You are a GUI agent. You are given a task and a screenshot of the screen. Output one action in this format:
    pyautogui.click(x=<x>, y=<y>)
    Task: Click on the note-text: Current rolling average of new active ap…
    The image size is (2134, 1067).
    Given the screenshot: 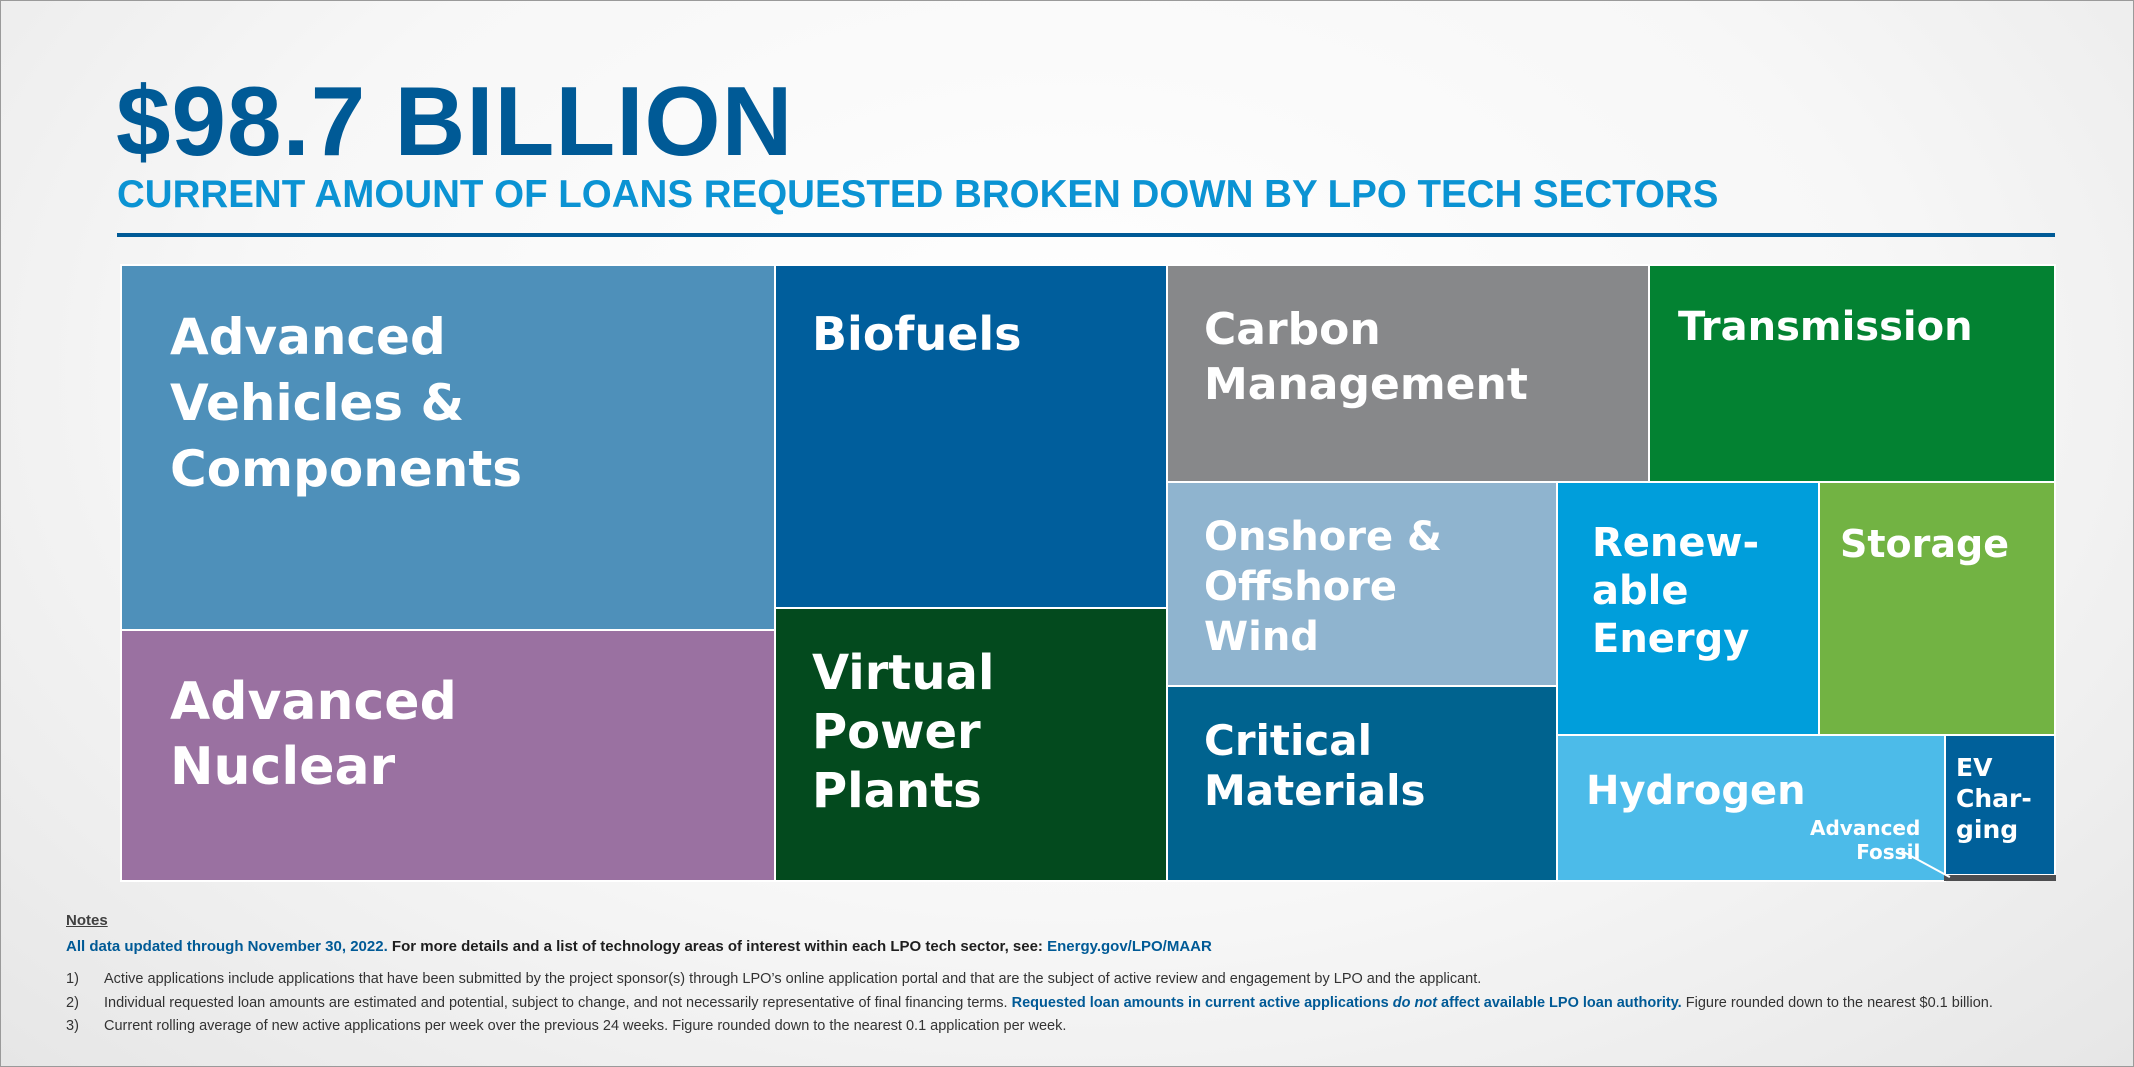 What is the action you would take?
    pyautogui.click(x=585, y=1026)
    